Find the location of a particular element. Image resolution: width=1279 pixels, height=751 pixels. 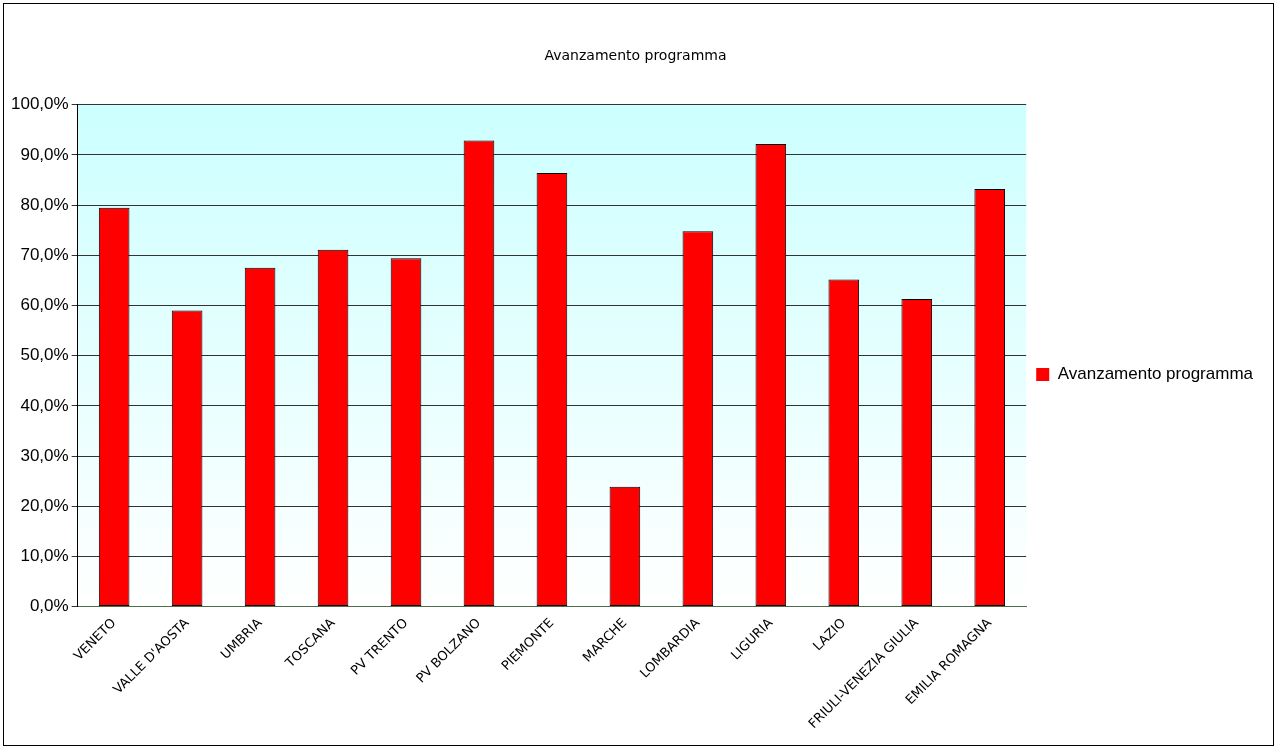

legend-label: Avanzamento programma is located at coordinates (1155, 374).